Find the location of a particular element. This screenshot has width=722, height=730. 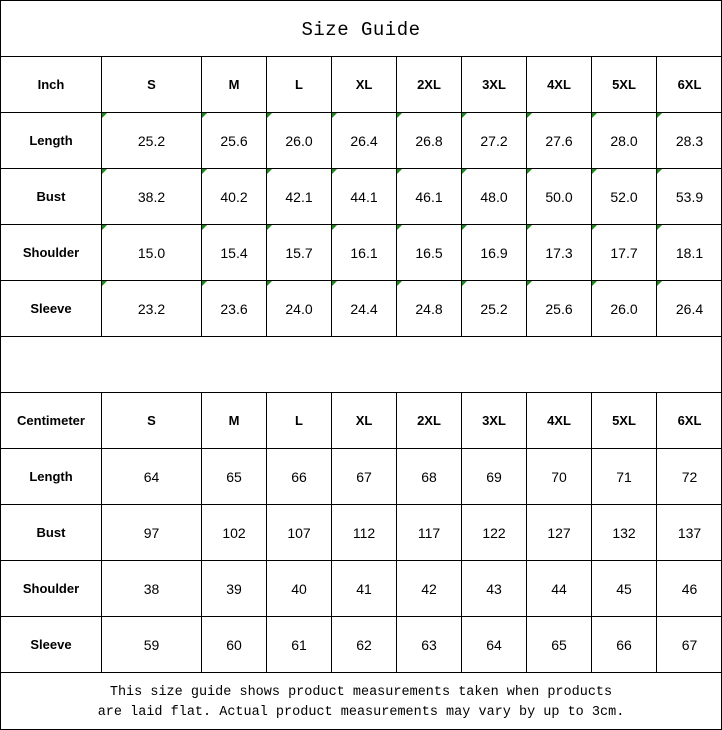

measurement-cell: 52.0 is located at coordinates (624, 196).